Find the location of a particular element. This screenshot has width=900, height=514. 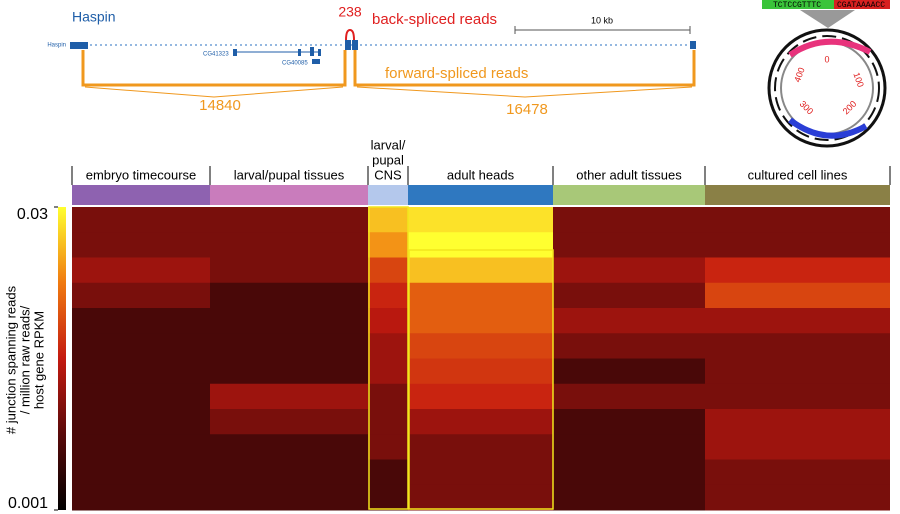

highlight-box is located at coordinates (481, 379).